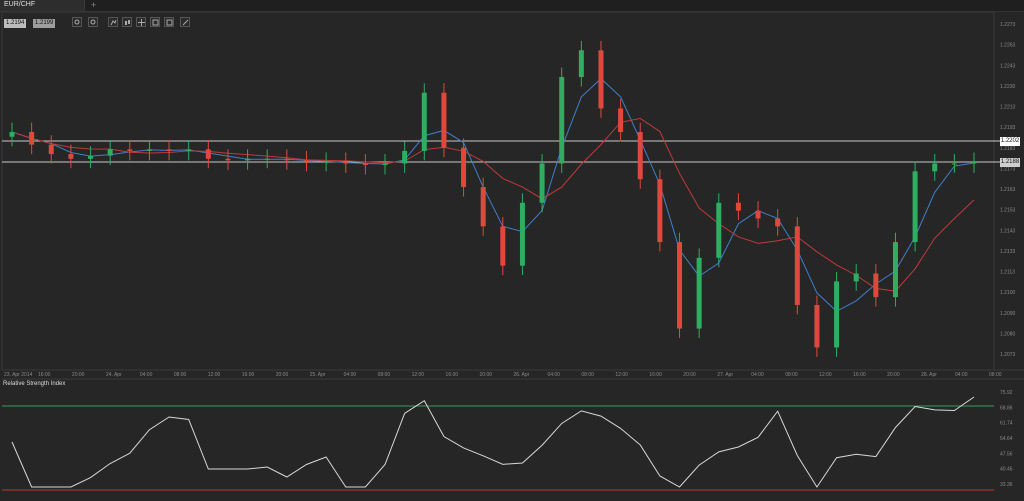  Describe the element at coordinates (42, 5) in the screenshot. I see `tab-eurchf: EUR/CHF` at that location.